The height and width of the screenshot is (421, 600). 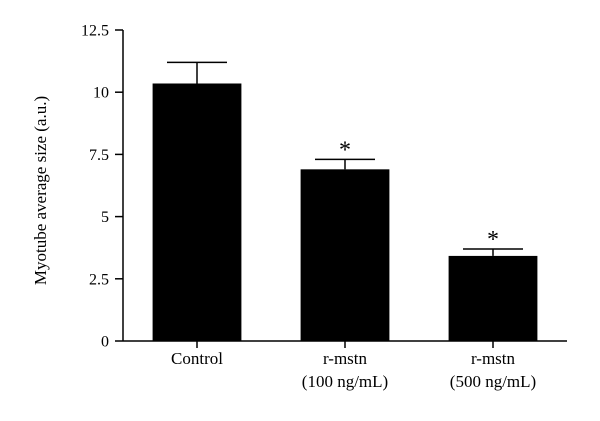 What do you see at coordinates (99, 155) in the screenshot?
I see `y-tick-label: 7.5` at bounding box center [99, 155].